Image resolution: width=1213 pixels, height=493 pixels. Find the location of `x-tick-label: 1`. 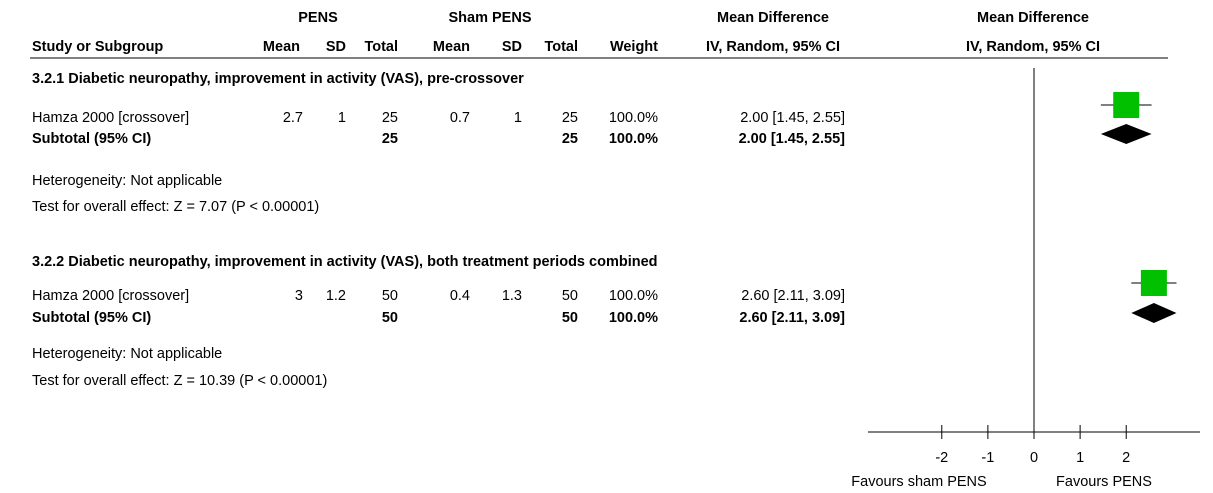

x-tick-label: 1 is located at coordinates (1080, 458).